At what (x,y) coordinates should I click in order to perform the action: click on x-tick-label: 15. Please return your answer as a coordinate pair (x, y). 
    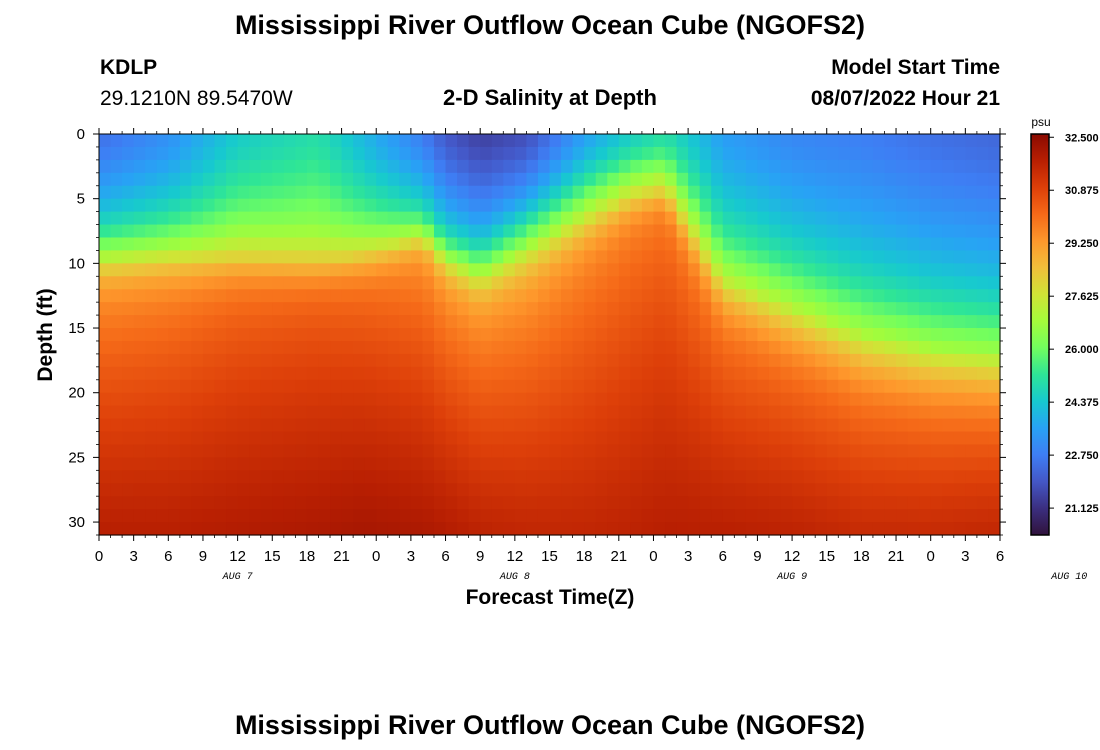
    Looking at the image, I should click on (549, 556).